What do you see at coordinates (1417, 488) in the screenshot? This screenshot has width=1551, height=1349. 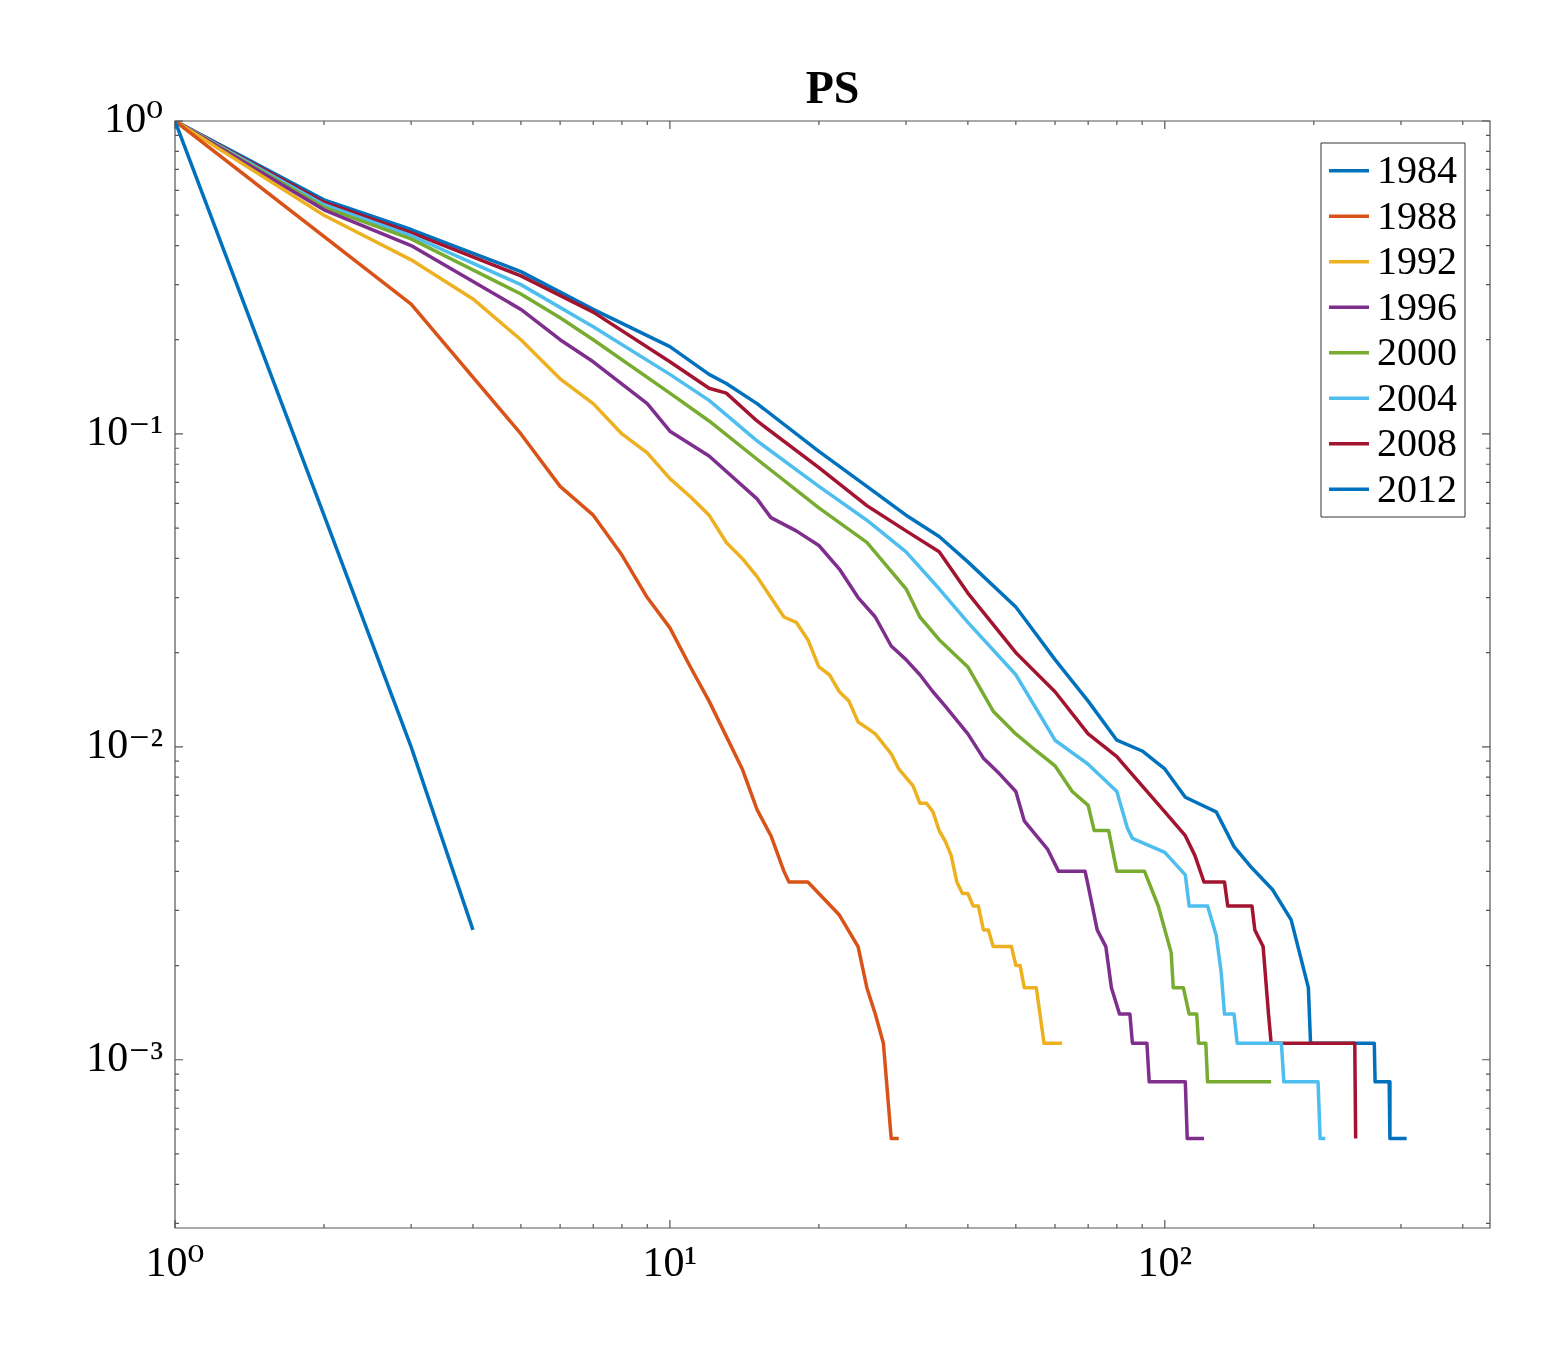 I see `legend-label: 2012` at bounding box center [1417, 488].